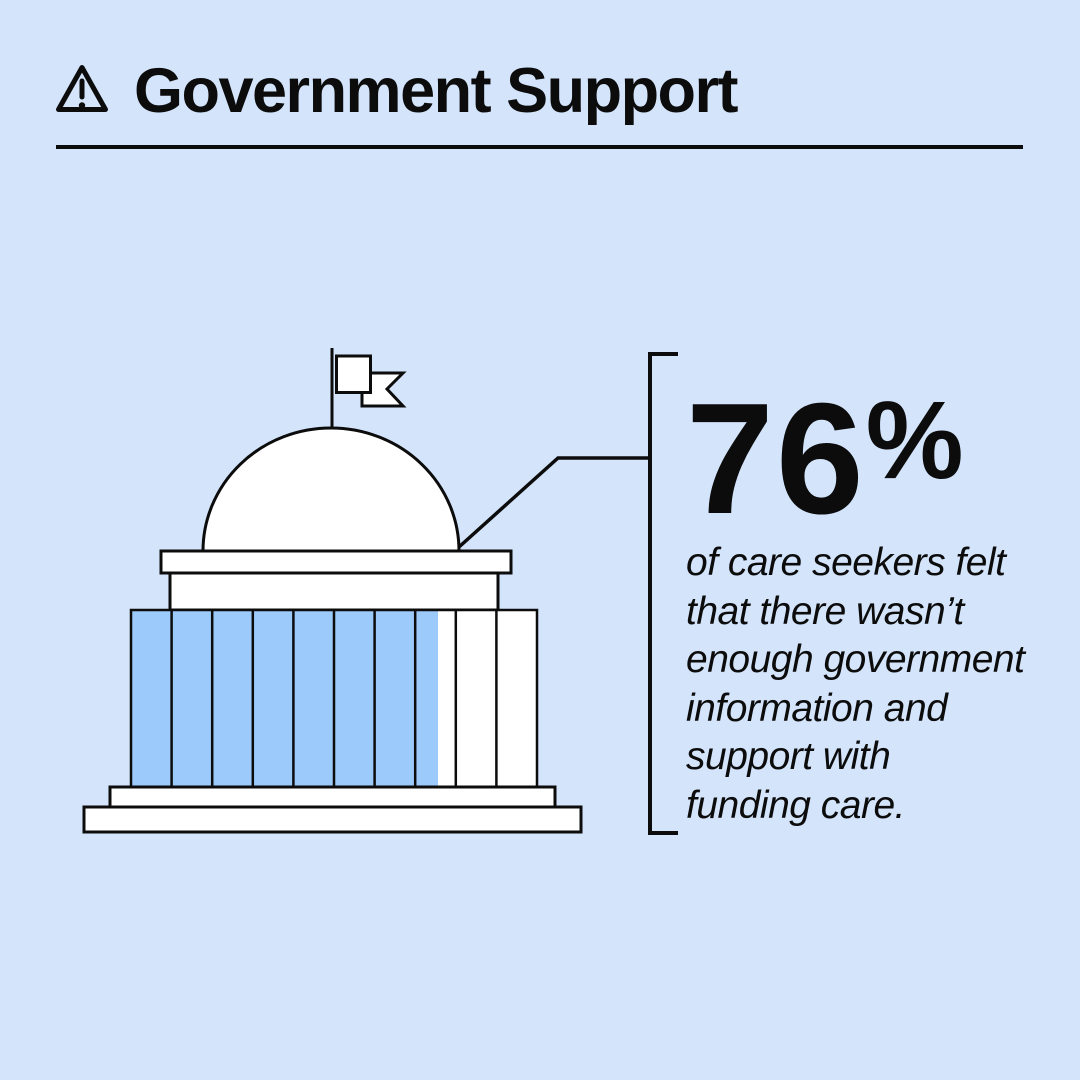  Describe the element at coordinates (383, 389) in the screenshot. I see `flag-pennant` at that location.